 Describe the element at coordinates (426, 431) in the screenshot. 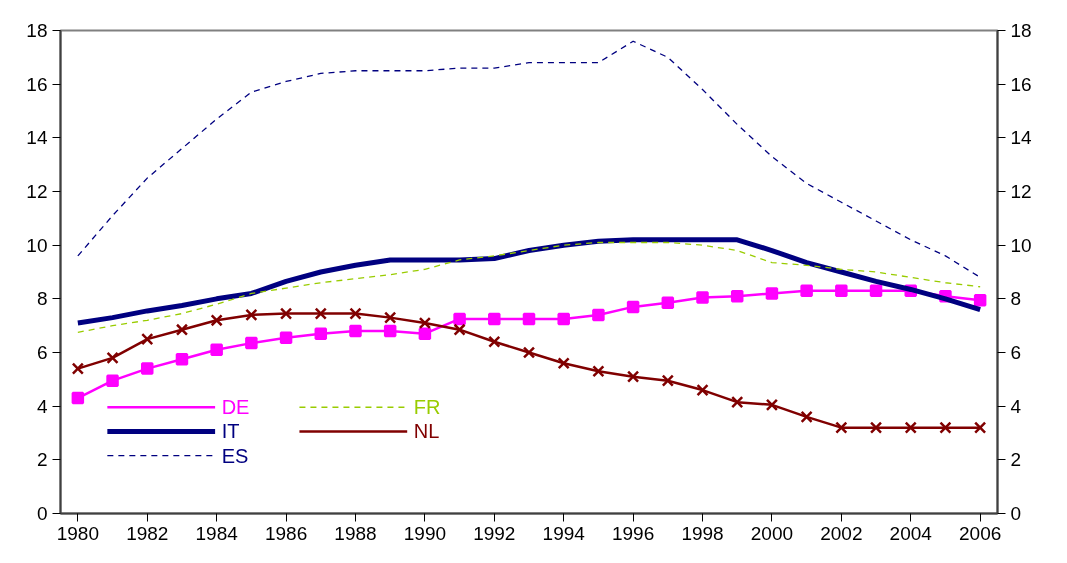

I see `text: NL` at that location.